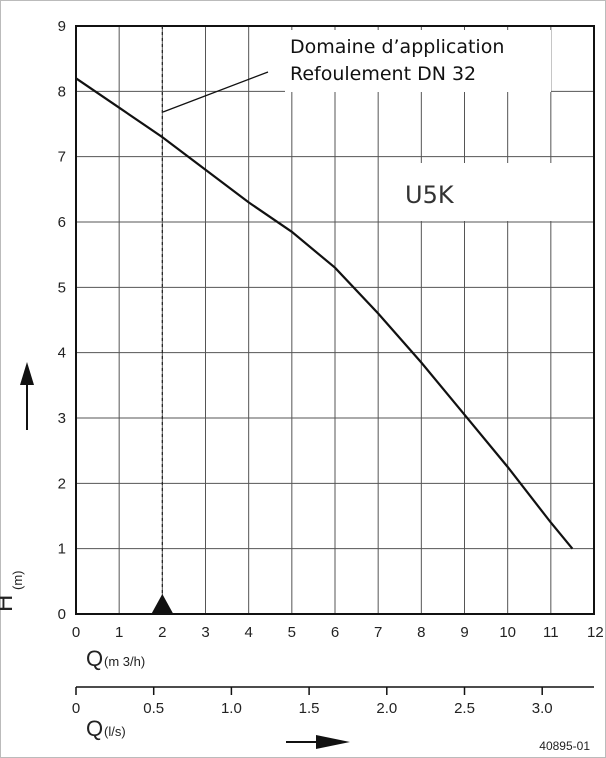 This screenshot has height=758, width=606. What do you see at coordinates (62, 483) in the screenshot?
I see `y-tick-label: 2` at bounding box center [62, 483].